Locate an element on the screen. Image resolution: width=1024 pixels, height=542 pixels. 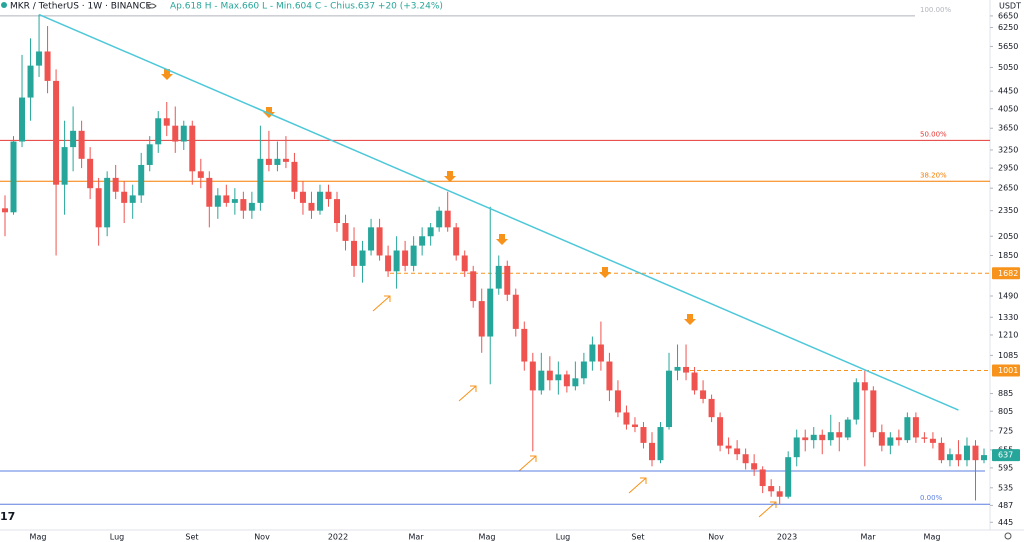
y-tick-label: 487 is located at coordinates (1005, 505).